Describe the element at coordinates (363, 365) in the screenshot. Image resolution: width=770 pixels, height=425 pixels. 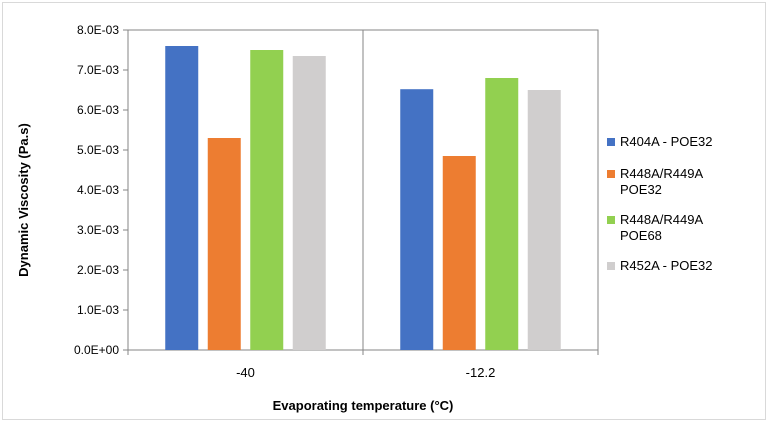
I see `x-axis-ticks: -40 -12.2` at that location.